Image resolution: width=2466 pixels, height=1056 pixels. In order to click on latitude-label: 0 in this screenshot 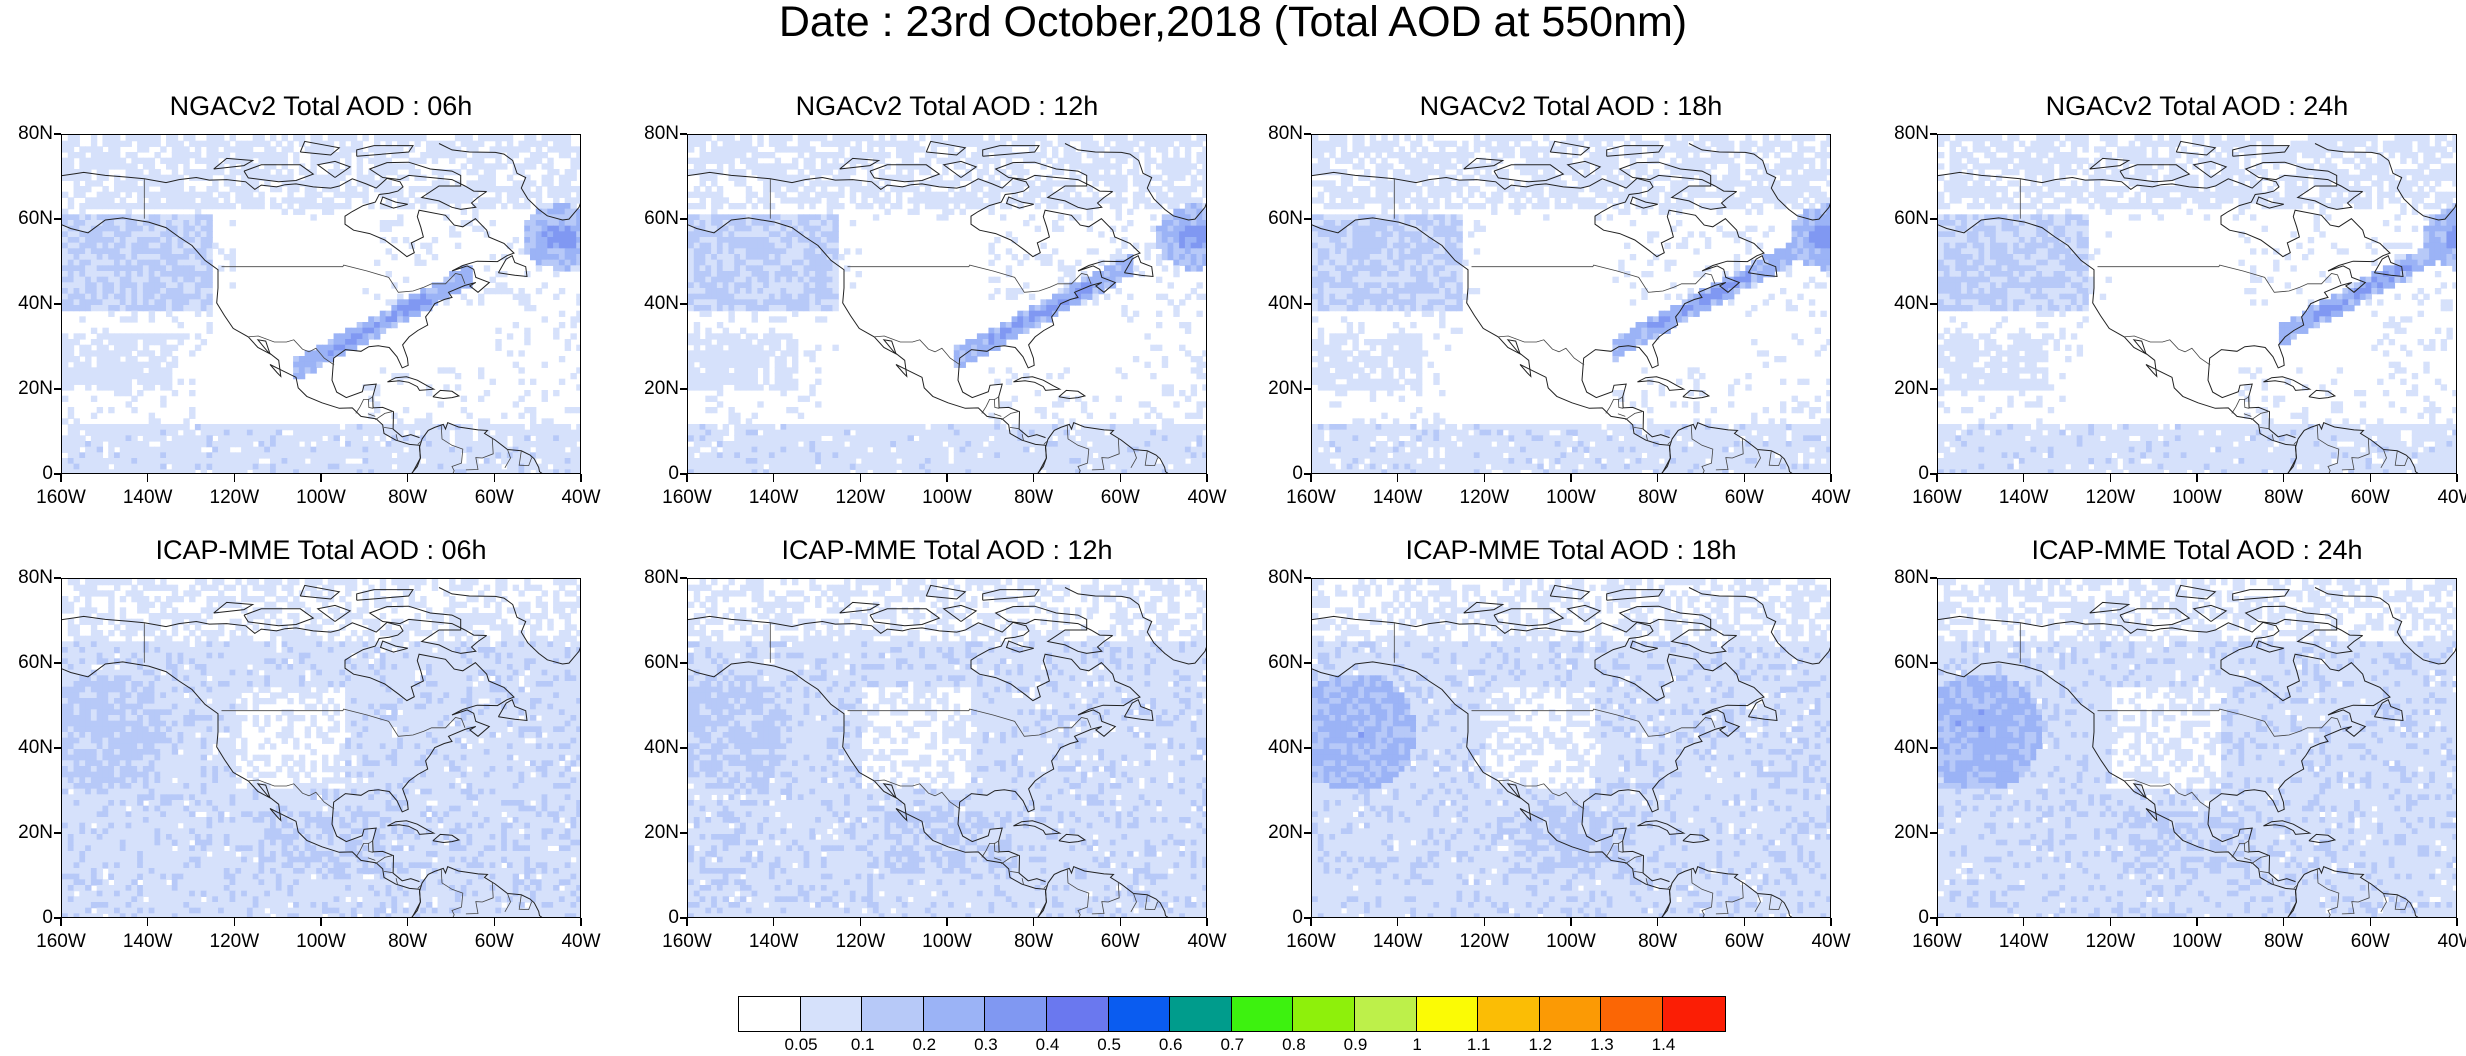, I will do `click(657, 918)`.